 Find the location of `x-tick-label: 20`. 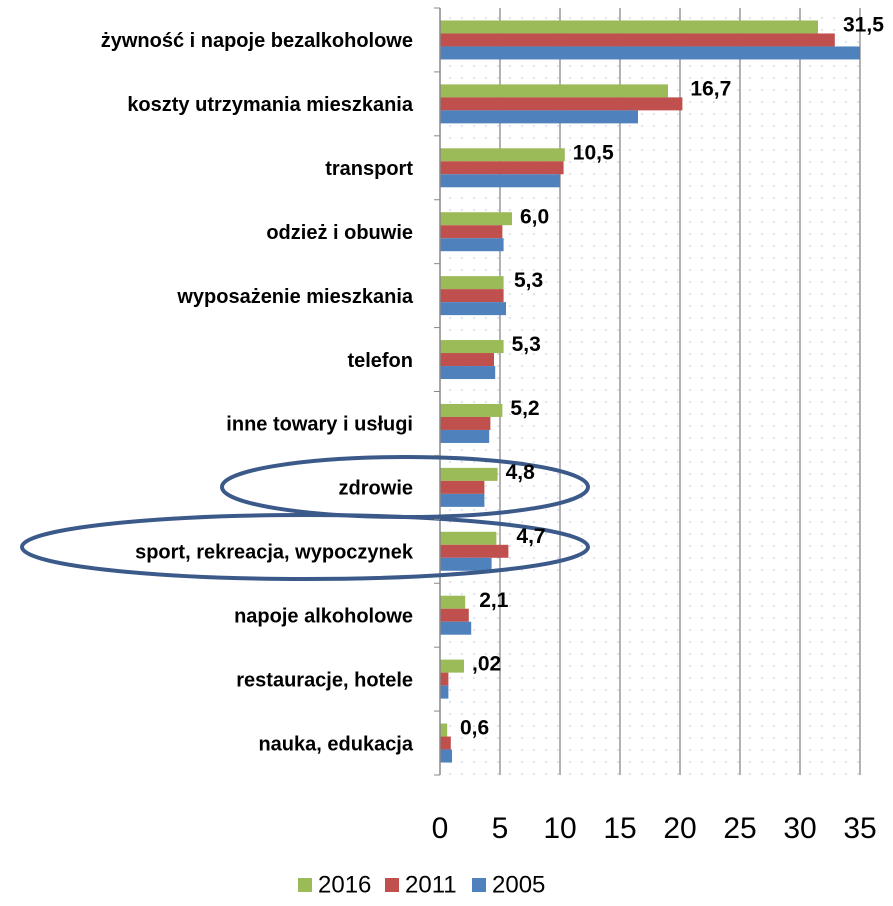

x-tick-label: 20 is located at coordinates (679, 828).